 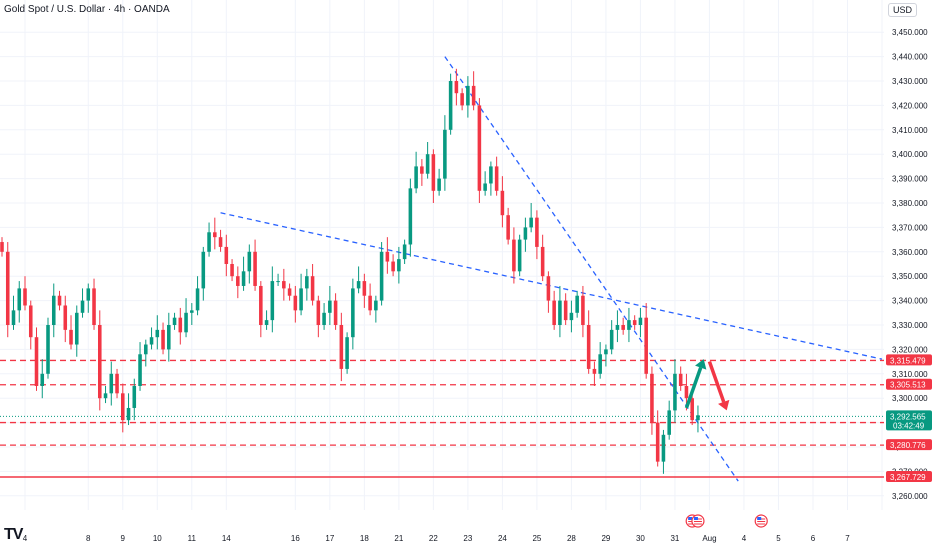 I want to click on price-badge-label: 3,267.729, so click(x=908, y=477).